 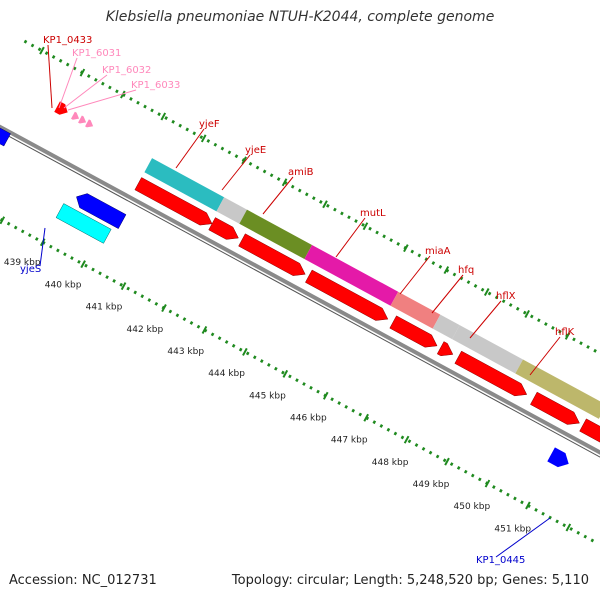 I want to click on cog-block-amiB, so click(x=276, y=234).